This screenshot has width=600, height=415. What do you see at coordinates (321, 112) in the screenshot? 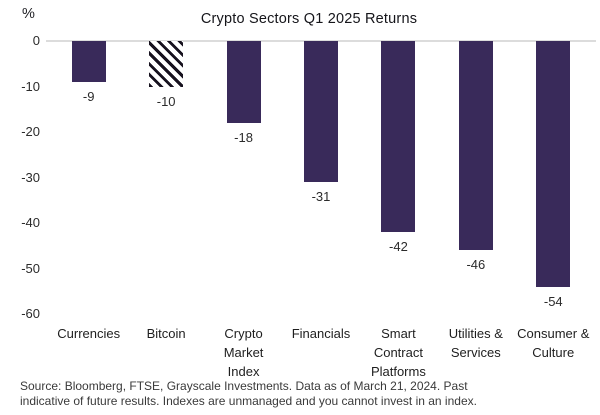
I see `bar-financials` at bounding box center [321, 112].